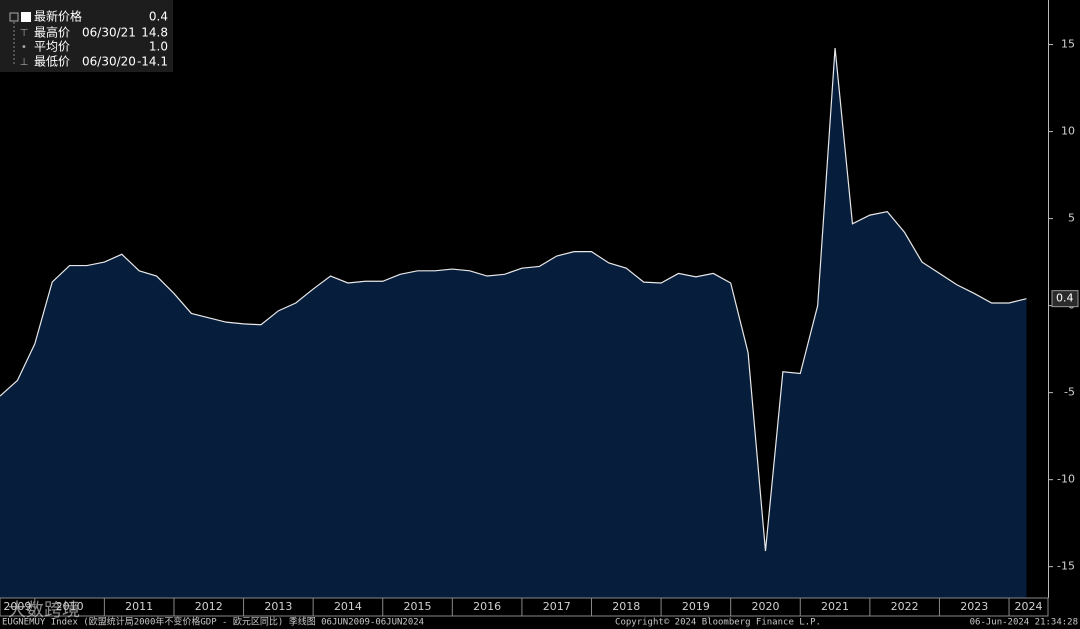 The height and width of the screenshot is (629, 1080). What do you see at coordinates (139, 606) in the screenshot?
I see `x-tick-label: 2011` at bounding box center [139, 606].